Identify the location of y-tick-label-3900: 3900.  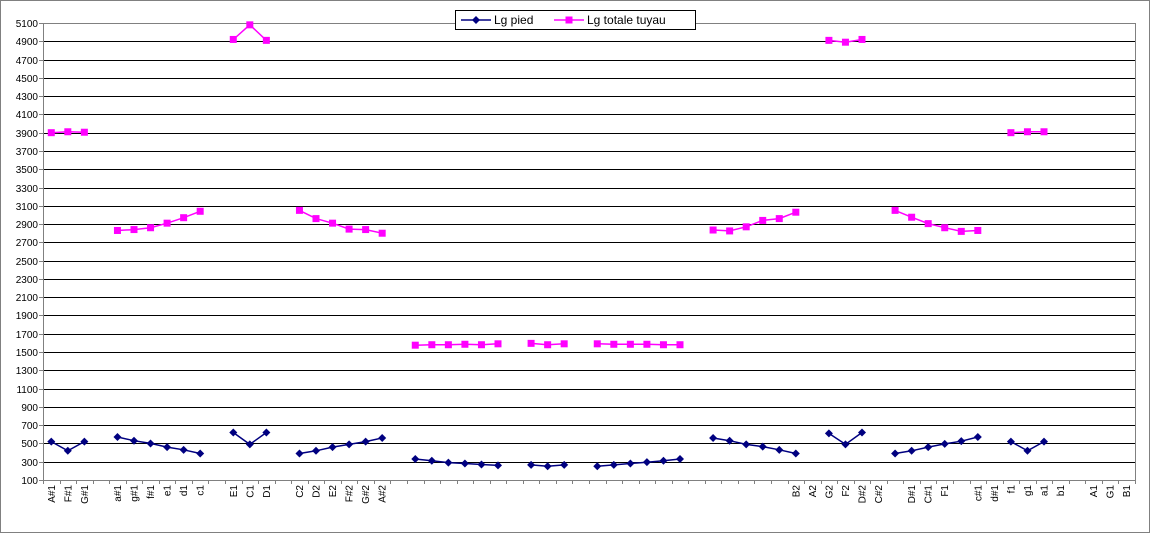
(27, 134).